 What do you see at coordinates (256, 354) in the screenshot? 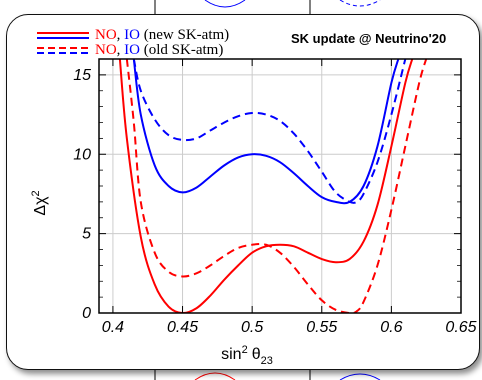
I see `x-axis-label-theta: θ` at bounding box center [256, 354].